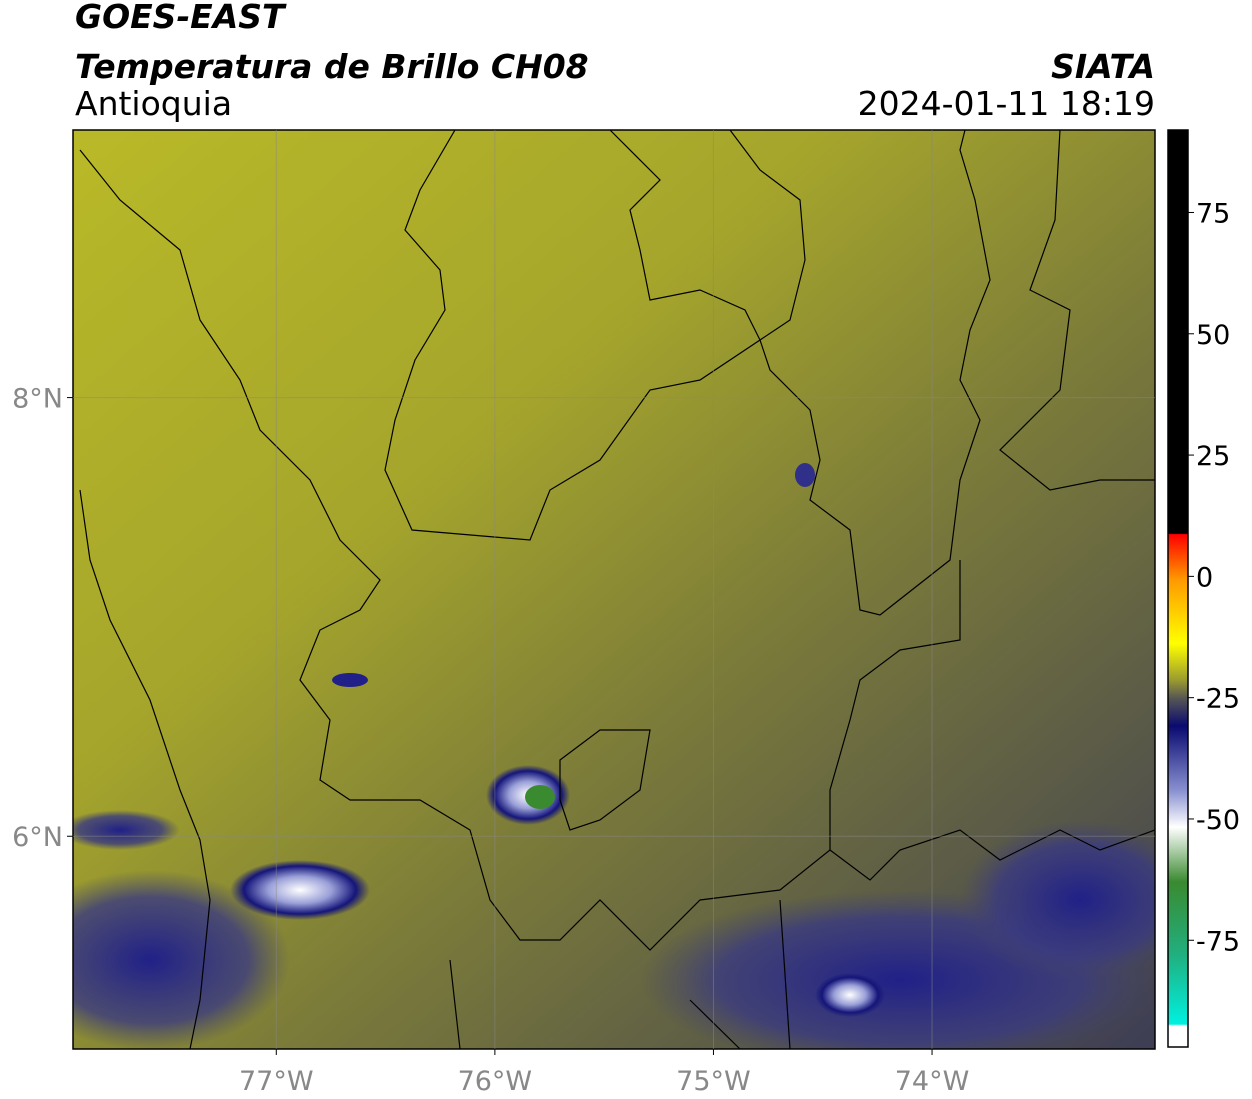  I want to click on source: SIATA, so click(1103, 66).